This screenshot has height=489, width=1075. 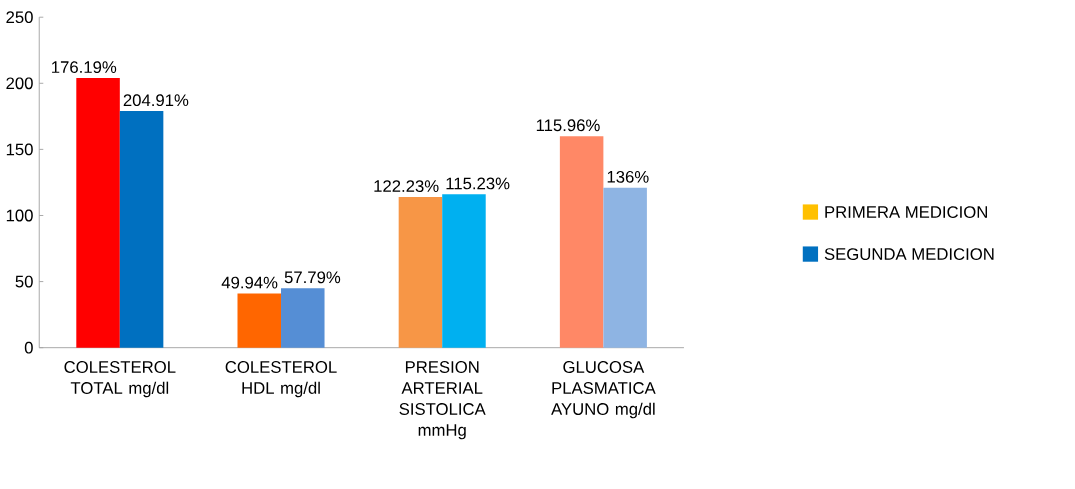 I want to click on annotation: 204.91%, so click(x=156, y=100).